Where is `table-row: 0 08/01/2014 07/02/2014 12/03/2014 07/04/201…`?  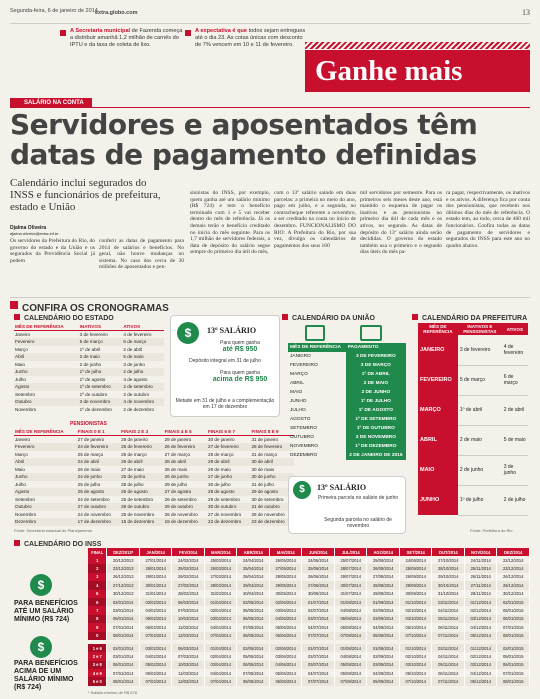
table-row: 0 08/01/2014 07/02/2014 12/03/2014 07/04/201… is located at coordinates (309, 635).